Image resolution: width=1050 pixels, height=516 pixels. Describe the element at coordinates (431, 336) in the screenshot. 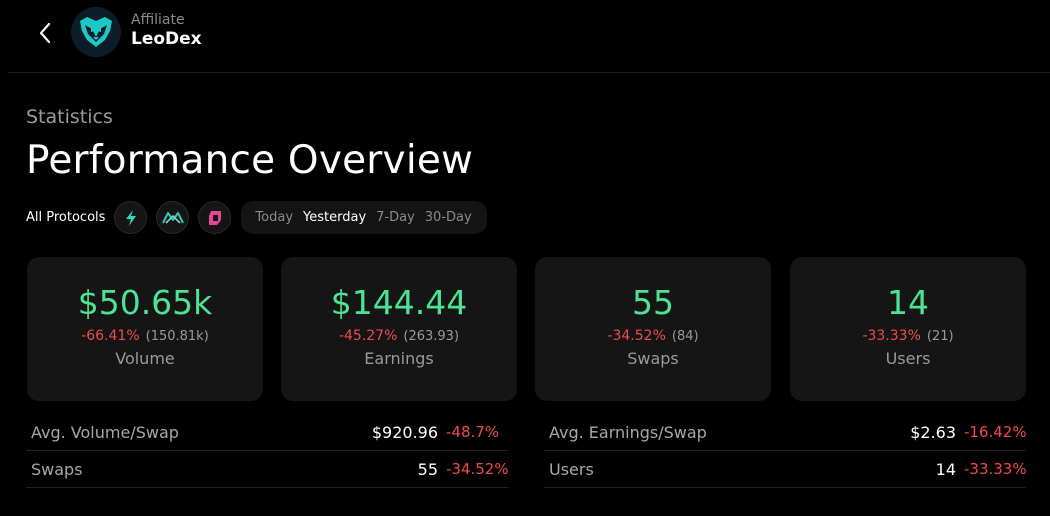

I see `card-previous: (263.93)` at that location.